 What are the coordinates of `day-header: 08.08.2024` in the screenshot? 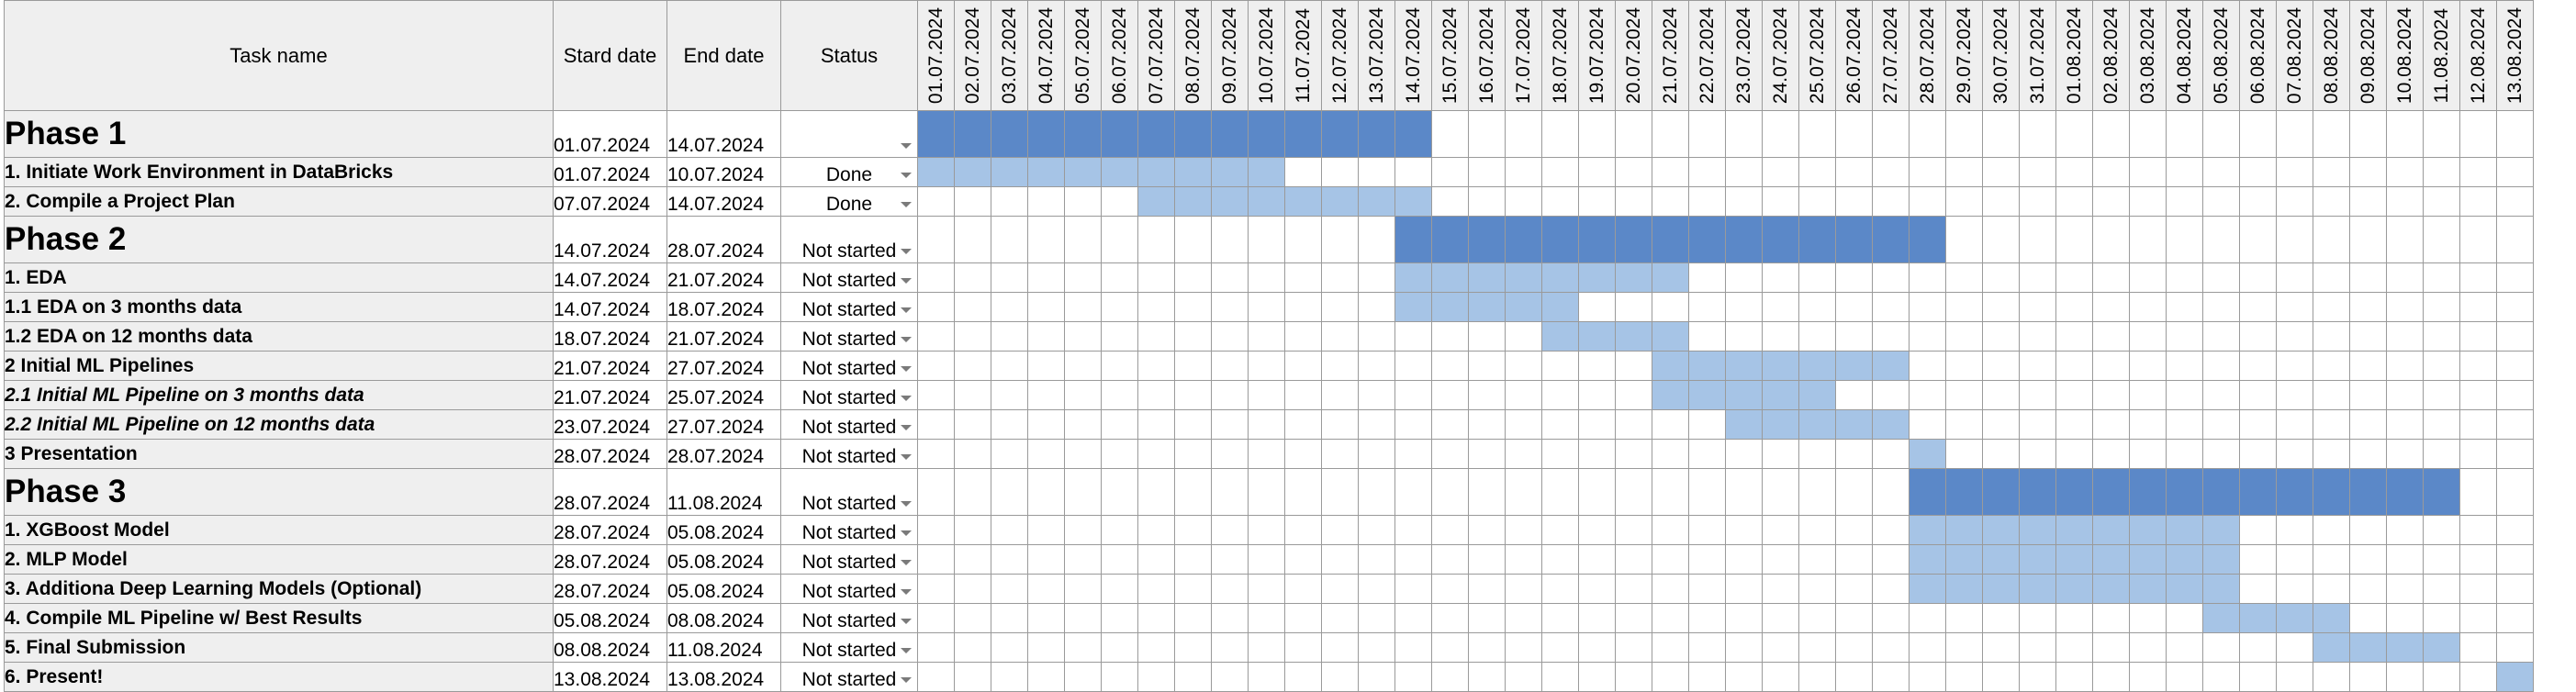 It's located at (2331, 55).